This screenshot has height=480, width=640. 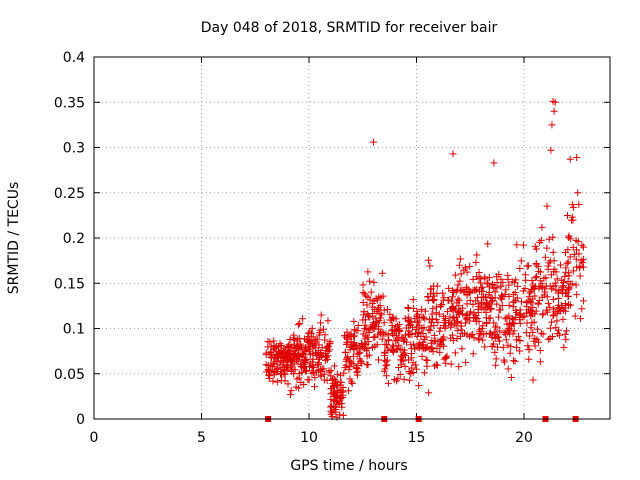 What do you see at coordinates (74, 239) in the screenshot?
I see `y-tick-label: 0.2` at bounding box center [74, 239].